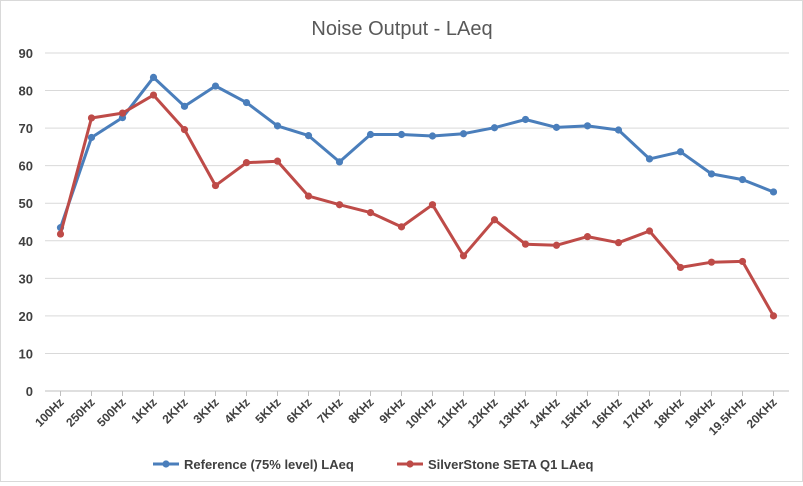 This screenshot has height=486, width=803. What do you see at coordinates (483, 413) in the screenshot?
I see `x-tick-label: 12KHz` at bounding box center [483, 413].